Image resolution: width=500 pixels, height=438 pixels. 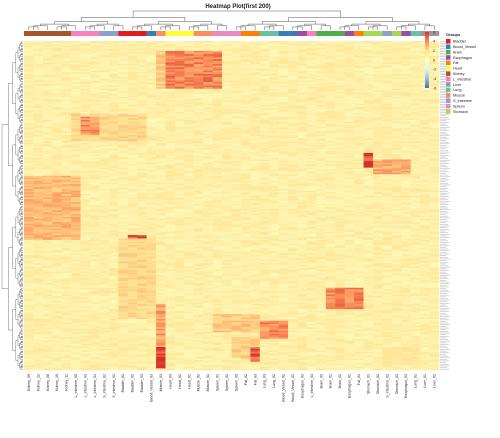 What do you see at coordinates (21, 358) in the screenshot?
I see `row-dendrogram-branch` at bounding box center [21, 358].